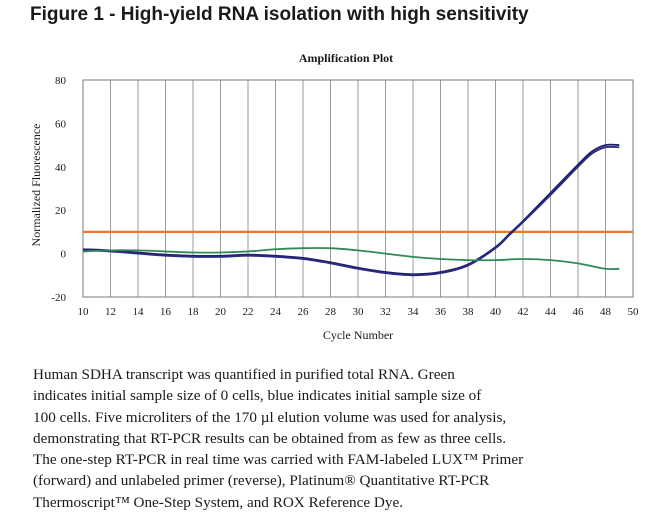 This screenshot has width=650, height=522. What do you see at coordinates (221, 312) in the screenshot?
I see `x-tick-label: 20` at bounding box center [221, 312].